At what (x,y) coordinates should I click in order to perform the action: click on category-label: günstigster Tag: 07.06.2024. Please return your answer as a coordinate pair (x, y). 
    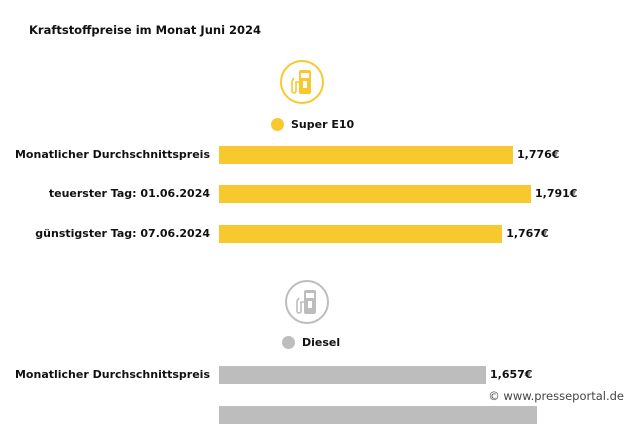
    Looking at the image, I should click on (122, 233).